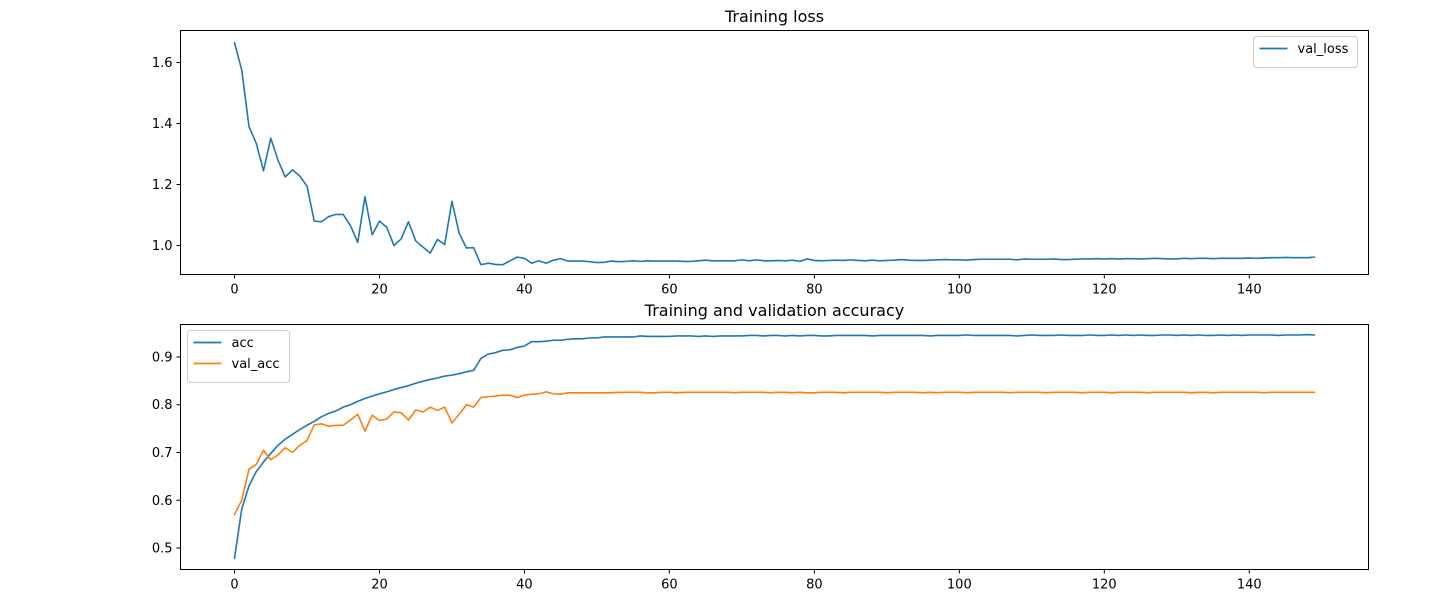  I want to click on accuracy-x-tick-label: 80, so click(814, 585).